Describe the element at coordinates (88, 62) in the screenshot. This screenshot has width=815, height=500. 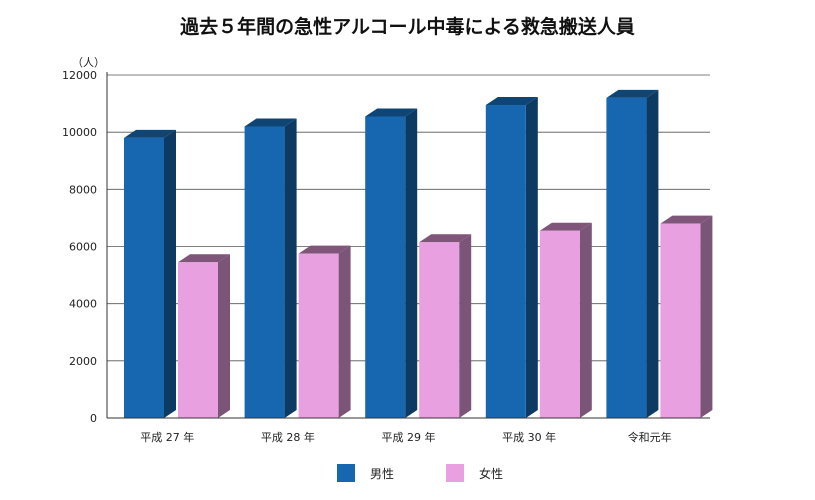
I see `y-axis-unit-label: （人）` at that location.